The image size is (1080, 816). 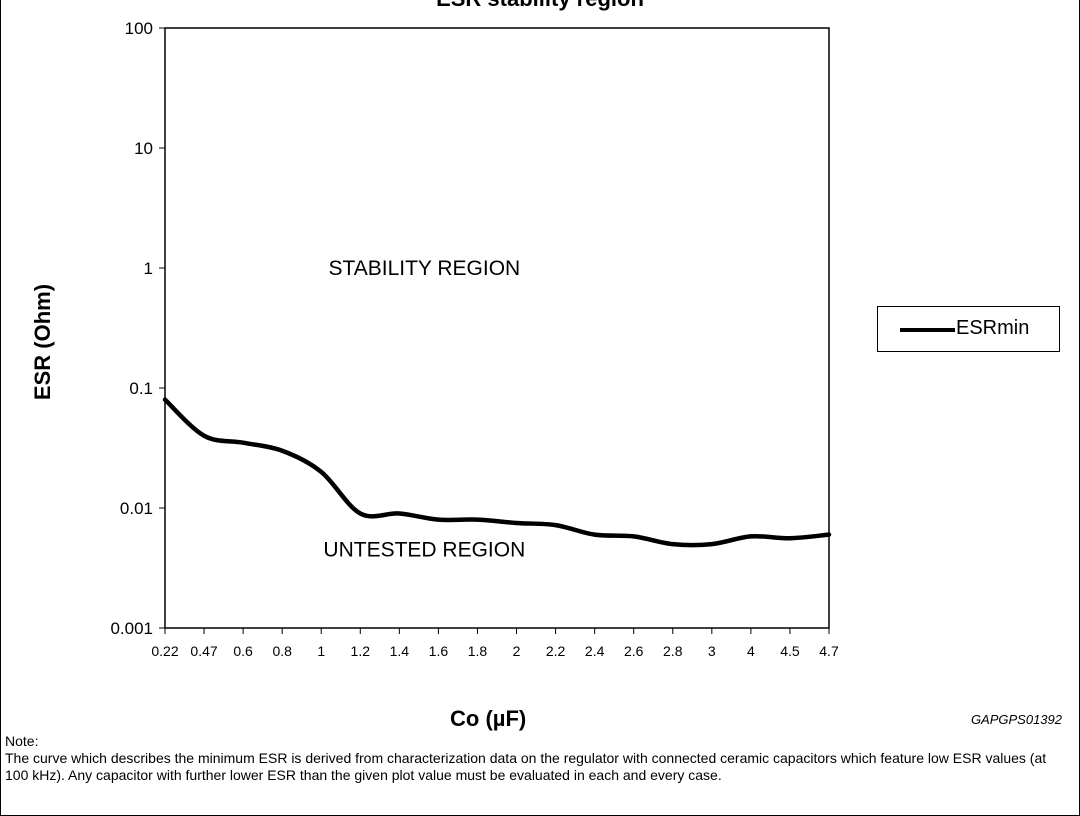 I want to click on figure-code: GAPGPS01392, so click(x=1016, y=719).